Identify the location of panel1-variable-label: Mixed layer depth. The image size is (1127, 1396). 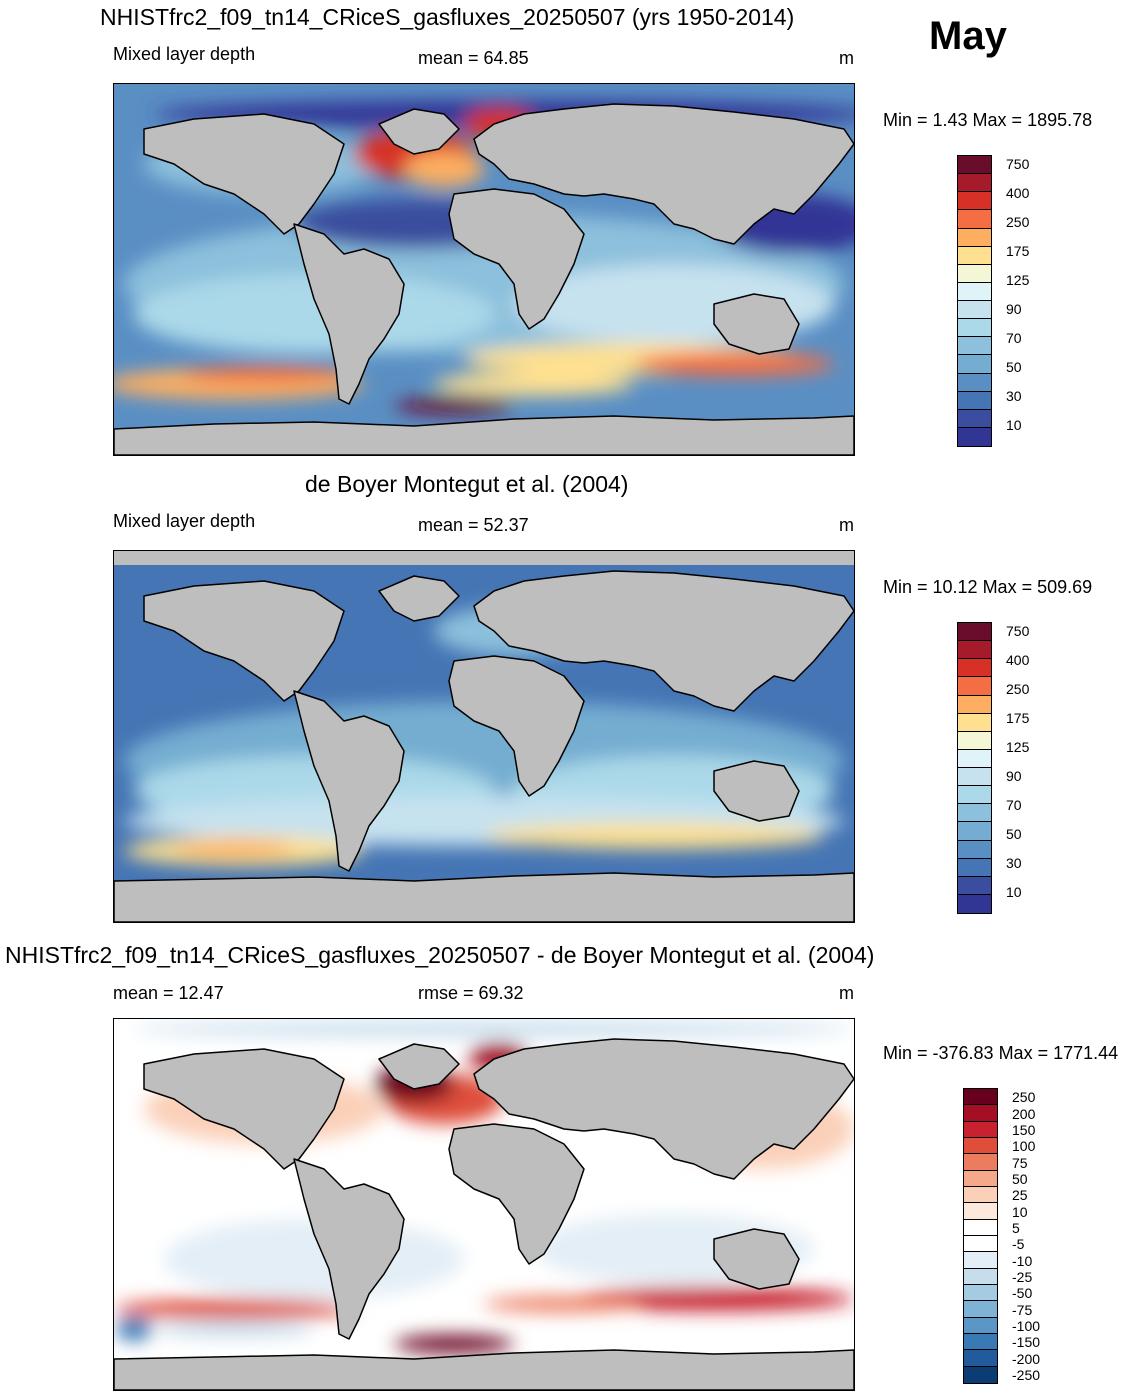
(184, 54).